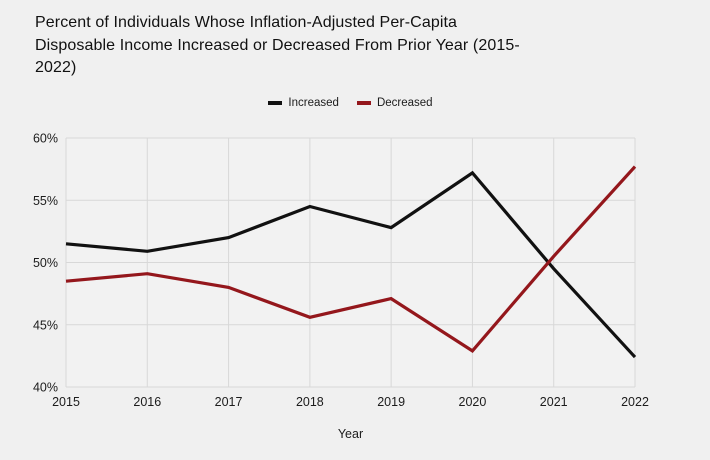  What do you see at coordinates (350, 103) in the screenshot?
I see `chart-legend: Increased Decreased` at bounding box center [350, 103].